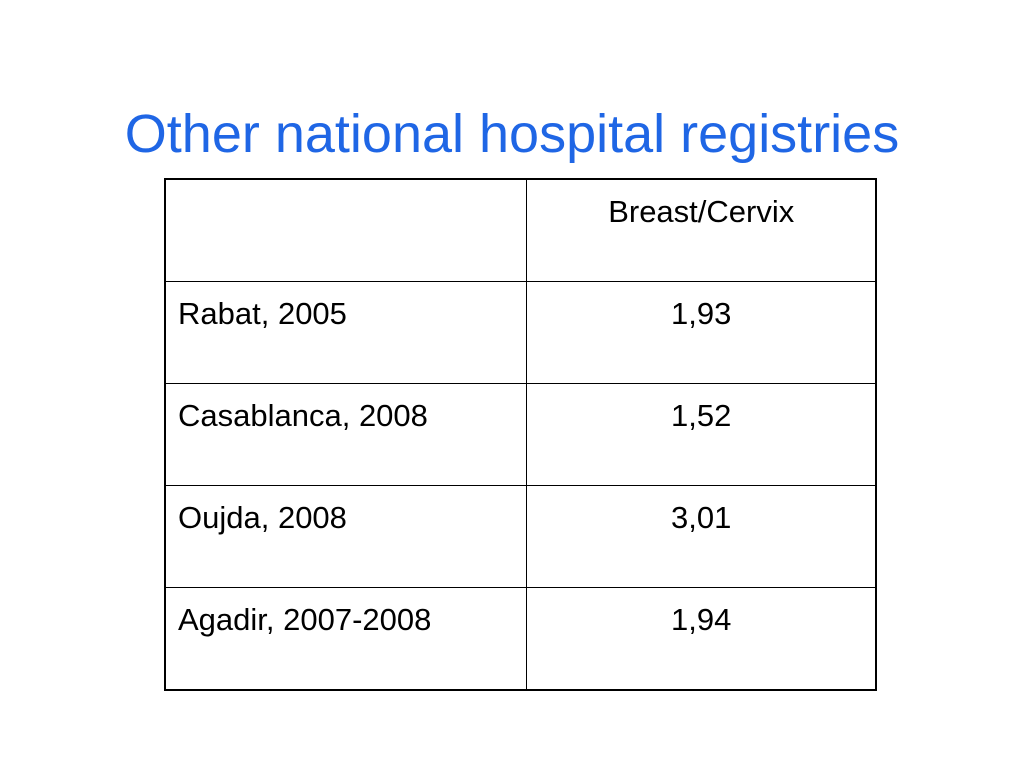 The image size is (1024, 768). I want to click on row-value-cell: 3,01, so click(702, 536).